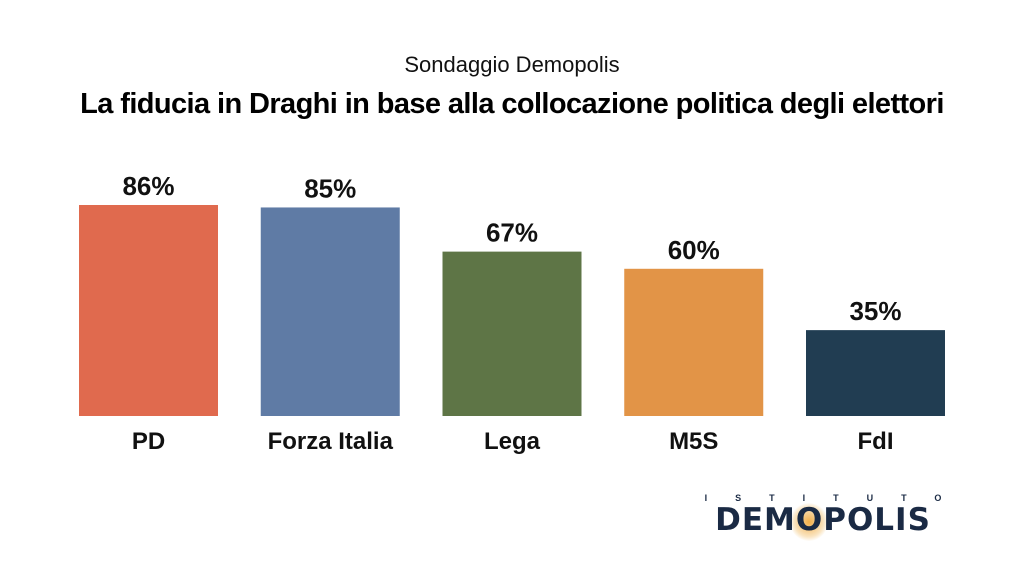  What do you see at coordinates (694, 250) in the screenshot?
I see `bar-value-label: 60%` at bounding box center [694, 250].